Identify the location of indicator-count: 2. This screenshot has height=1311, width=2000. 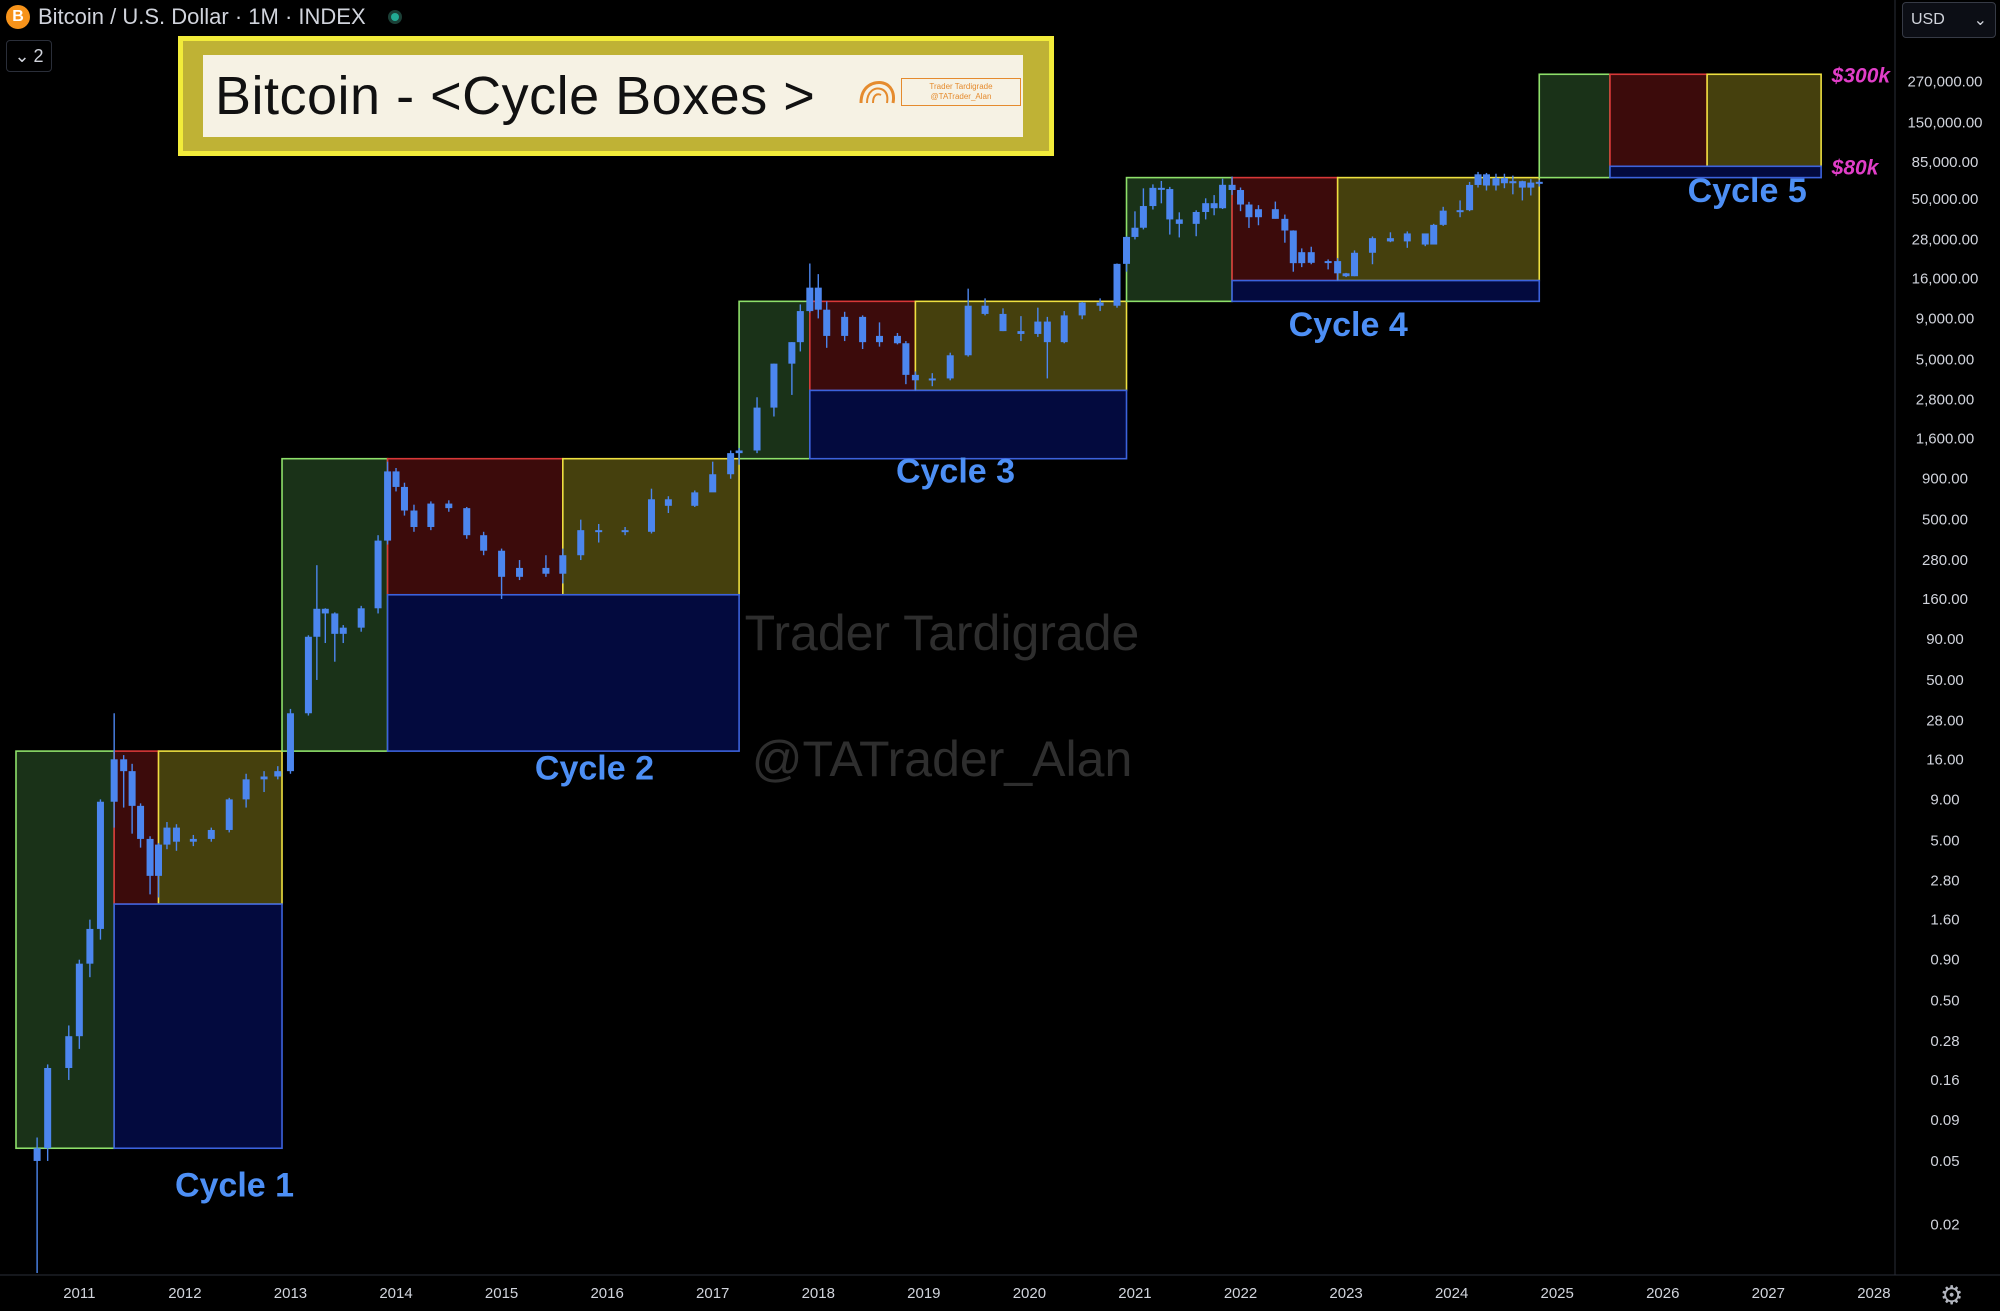
(38, 55).